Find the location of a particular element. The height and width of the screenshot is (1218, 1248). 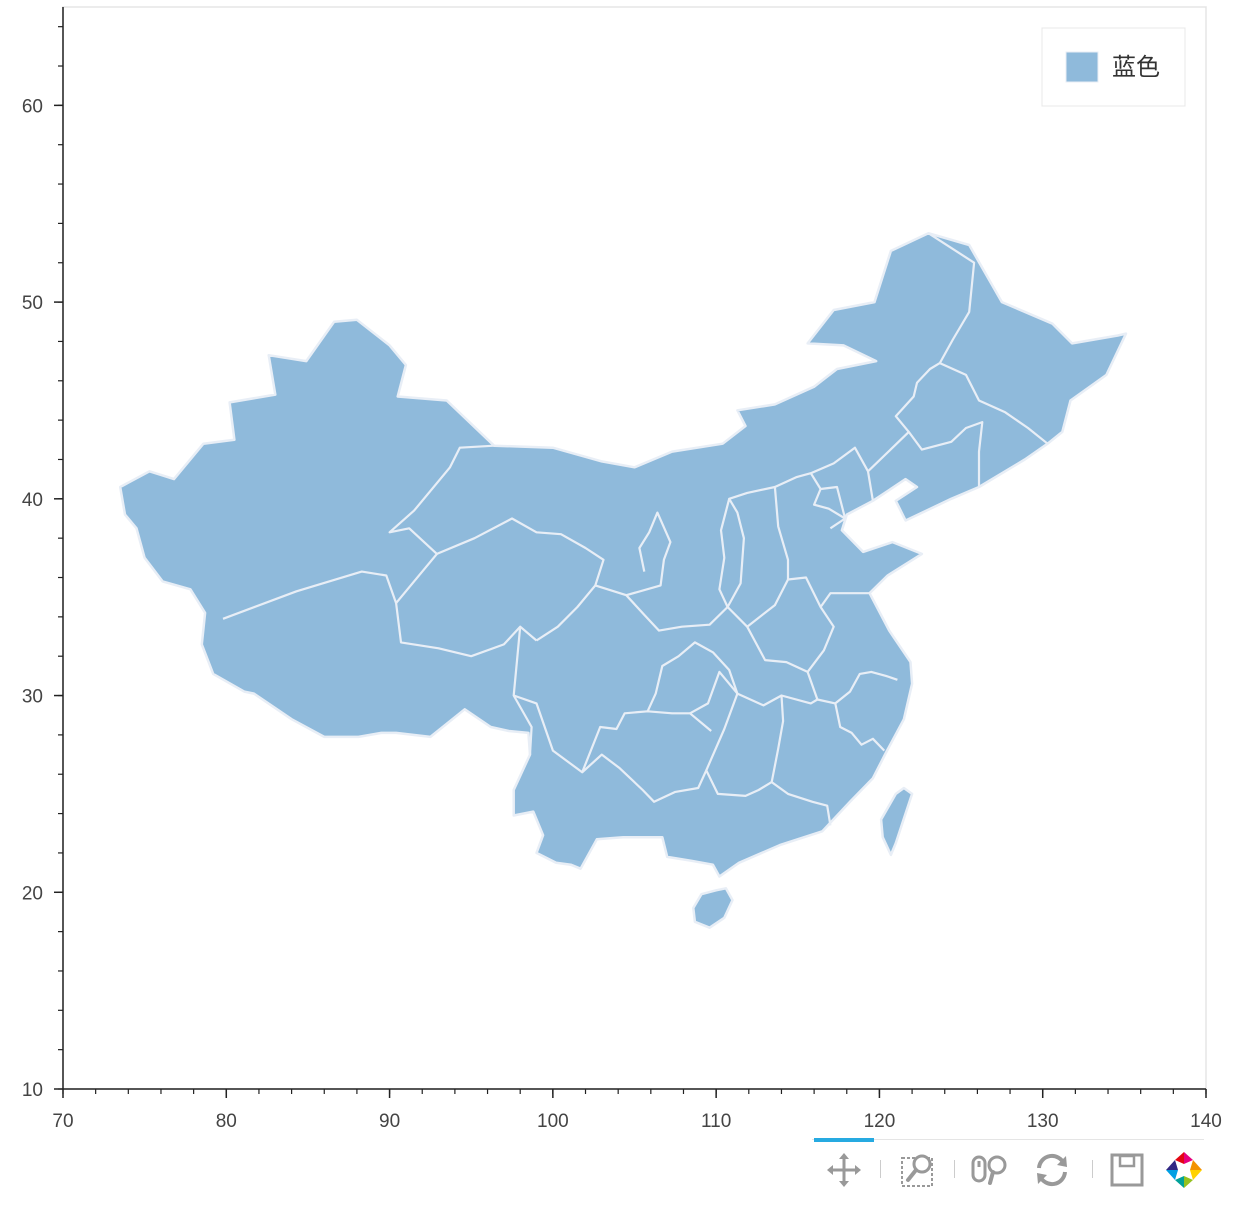

x-tick-label: 90 is located at coordinates (389, 1121).